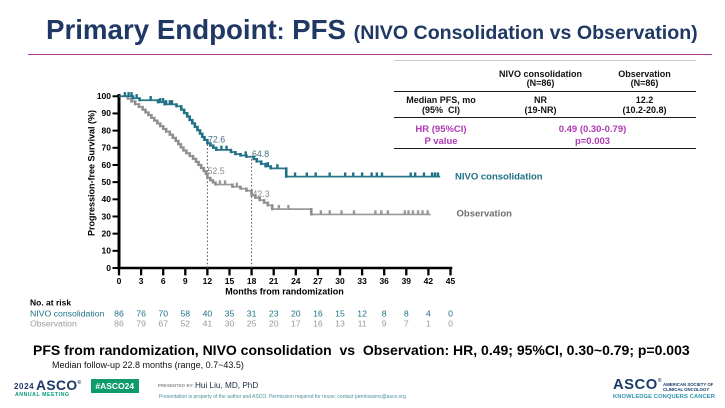 This screenshot has height=408, width=725. Describe the element at coordinates (185, 324) in the screenshot. I see `svg-text: 52` at that location.